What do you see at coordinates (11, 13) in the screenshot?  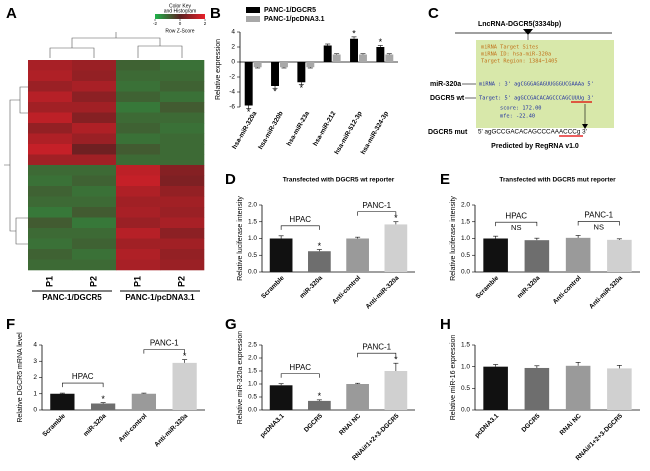 I see `panel-letter: A` at bounding box center [11, 13].